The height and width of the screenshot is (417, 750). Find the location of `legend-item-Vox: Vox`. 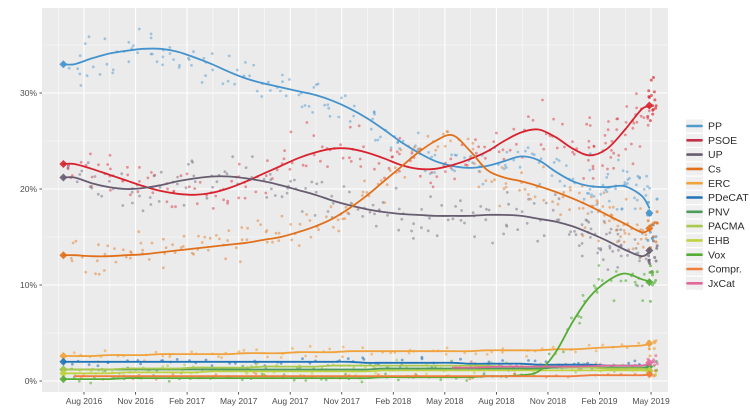

legend-item-Vox: Vox is located at coordinates (706, 254).